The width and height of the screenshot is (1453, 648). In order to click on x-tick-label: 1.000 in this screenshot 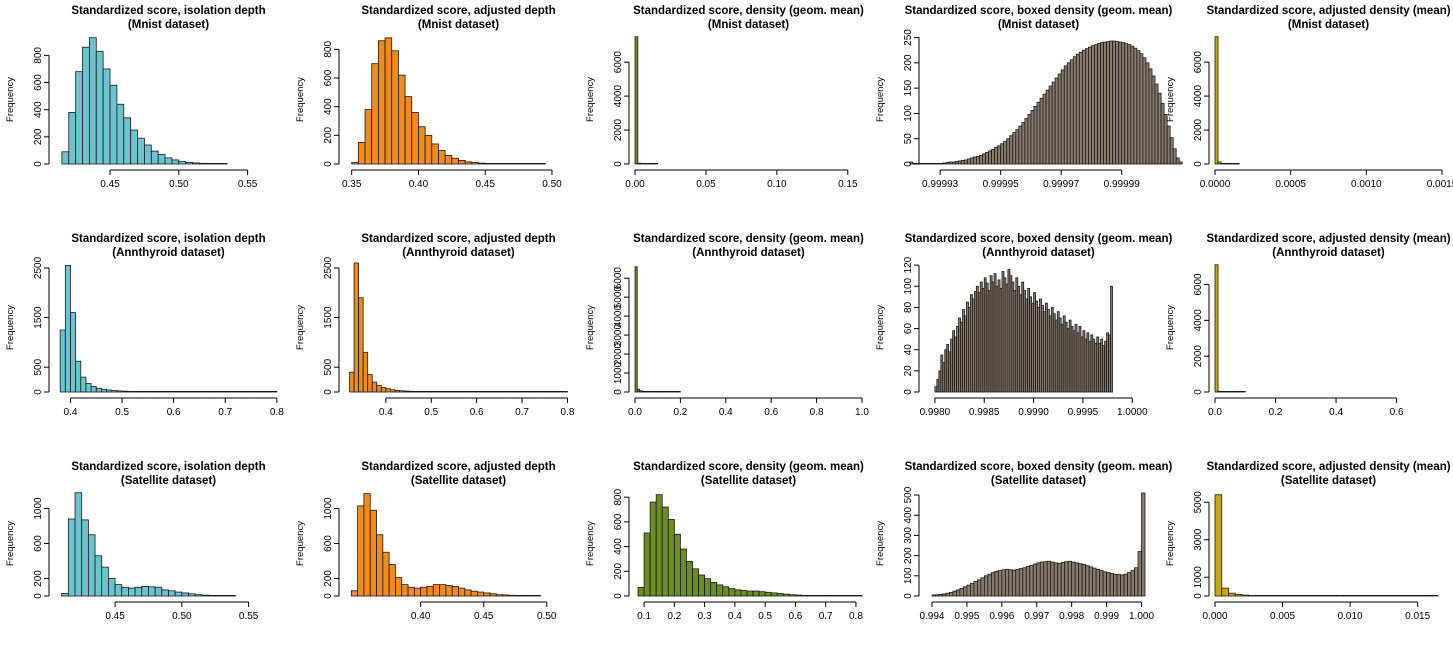, I will do `click(1141, 616)`.